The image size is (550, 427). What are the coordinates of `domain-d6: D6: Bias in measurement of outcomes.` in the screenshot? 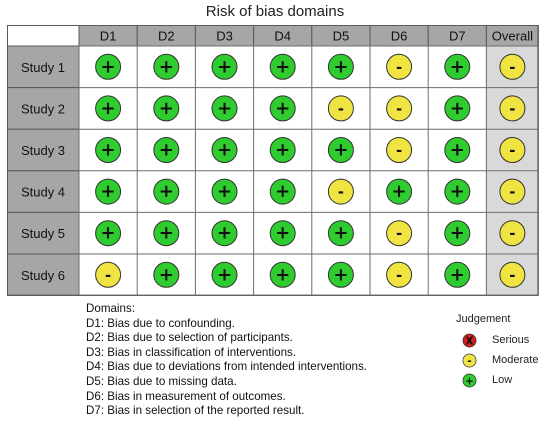 It's located at (186, 396).